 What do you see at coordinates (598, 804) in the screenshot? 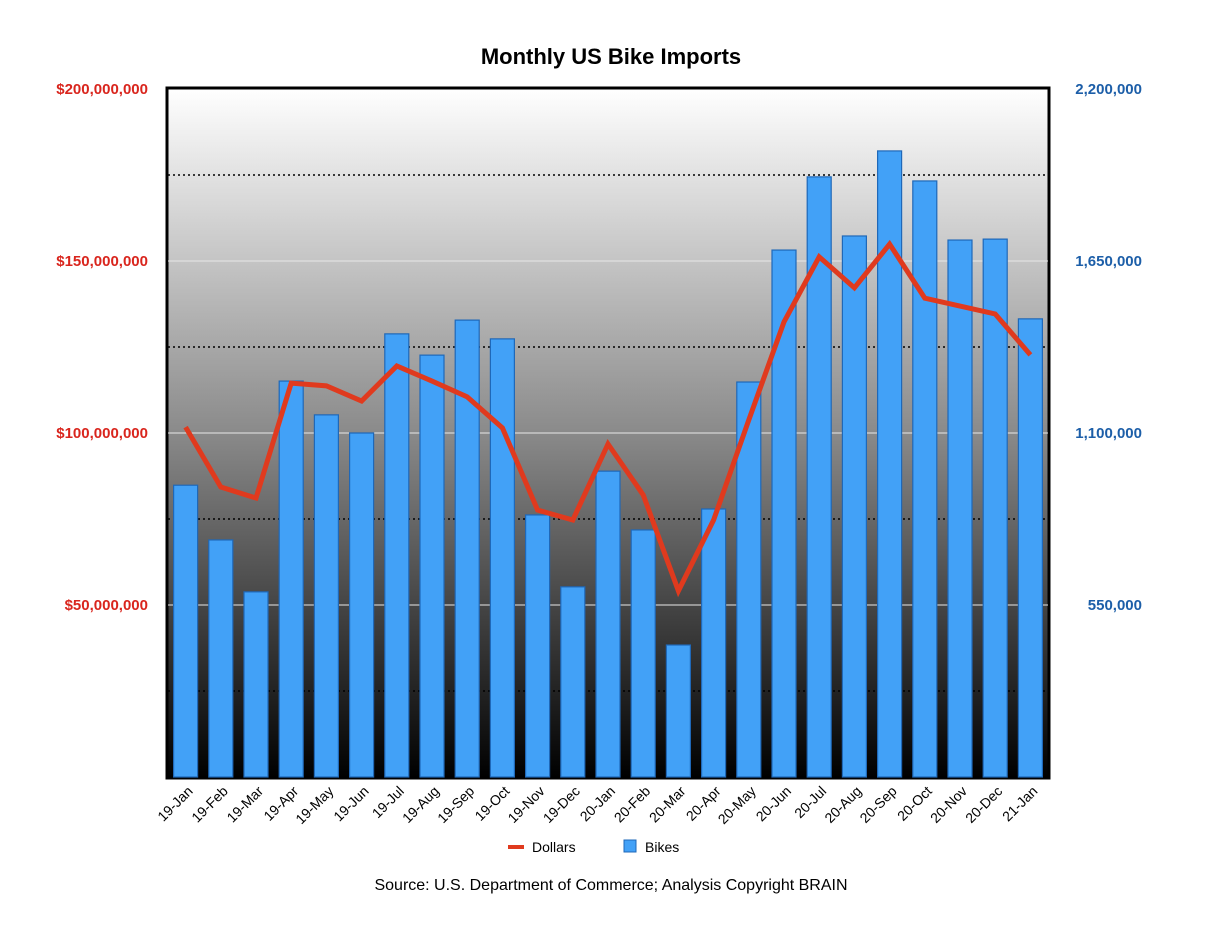
I see `x-tick-label: 20-Jan` at bounding box center [598, 804].